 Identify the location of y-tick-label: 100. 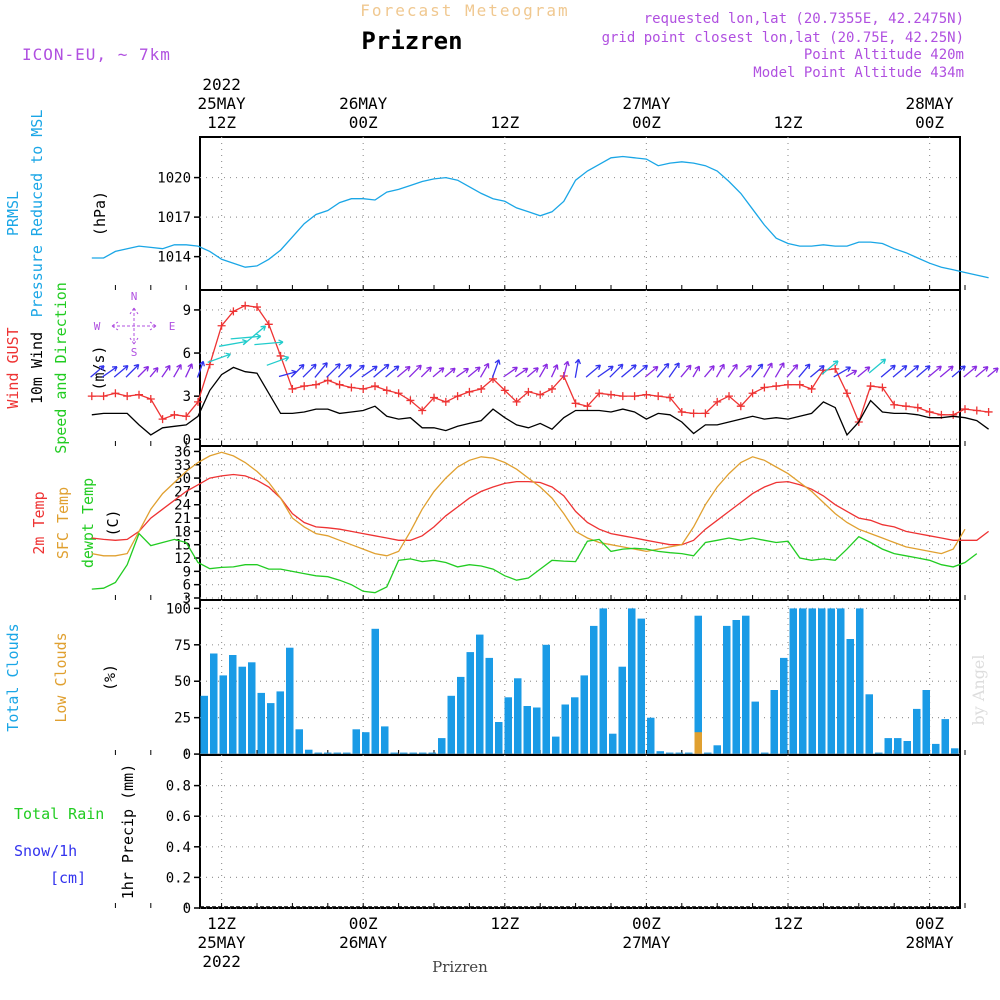
(178, 609).